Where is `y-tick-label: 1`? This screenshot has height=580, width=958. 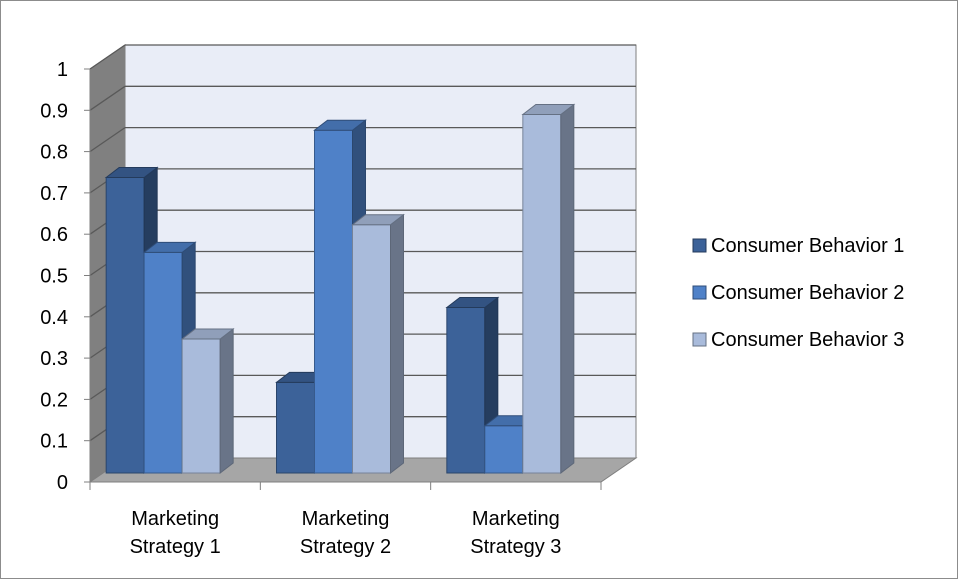 y-tick-label: 1 is located at coordinates (62, 70).